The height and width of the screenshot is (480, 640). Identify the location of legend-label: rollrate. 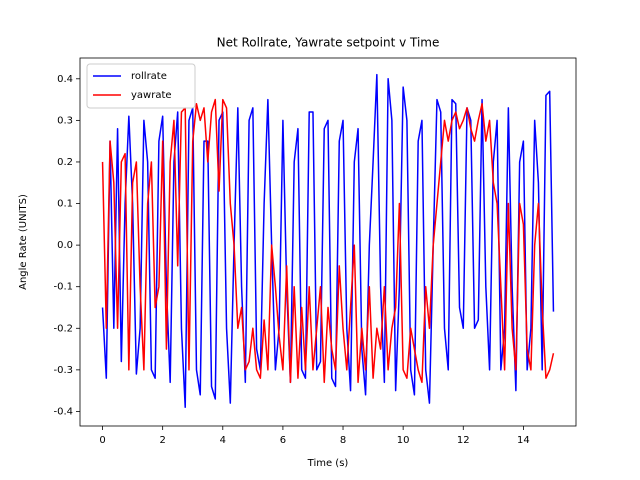
(149, 76).